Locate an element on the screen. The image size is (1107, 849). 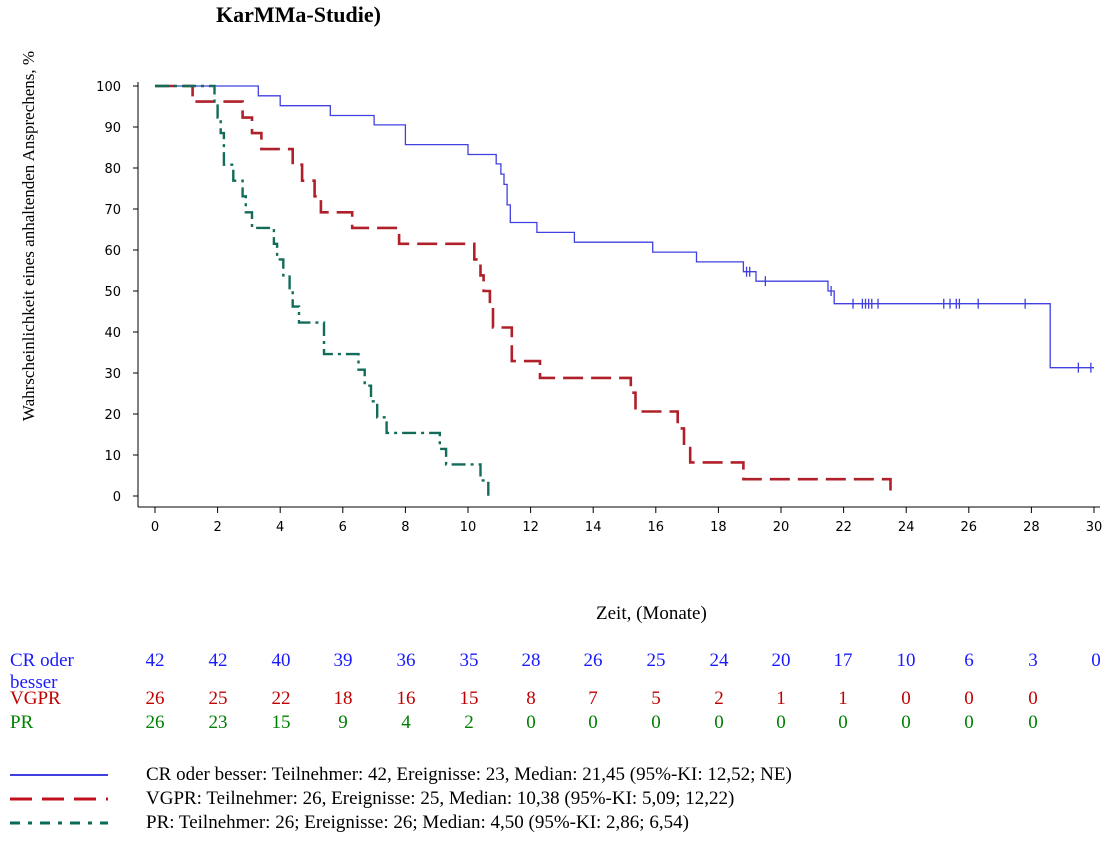
risk-cell: 36 is located at coordinates (406, 660).